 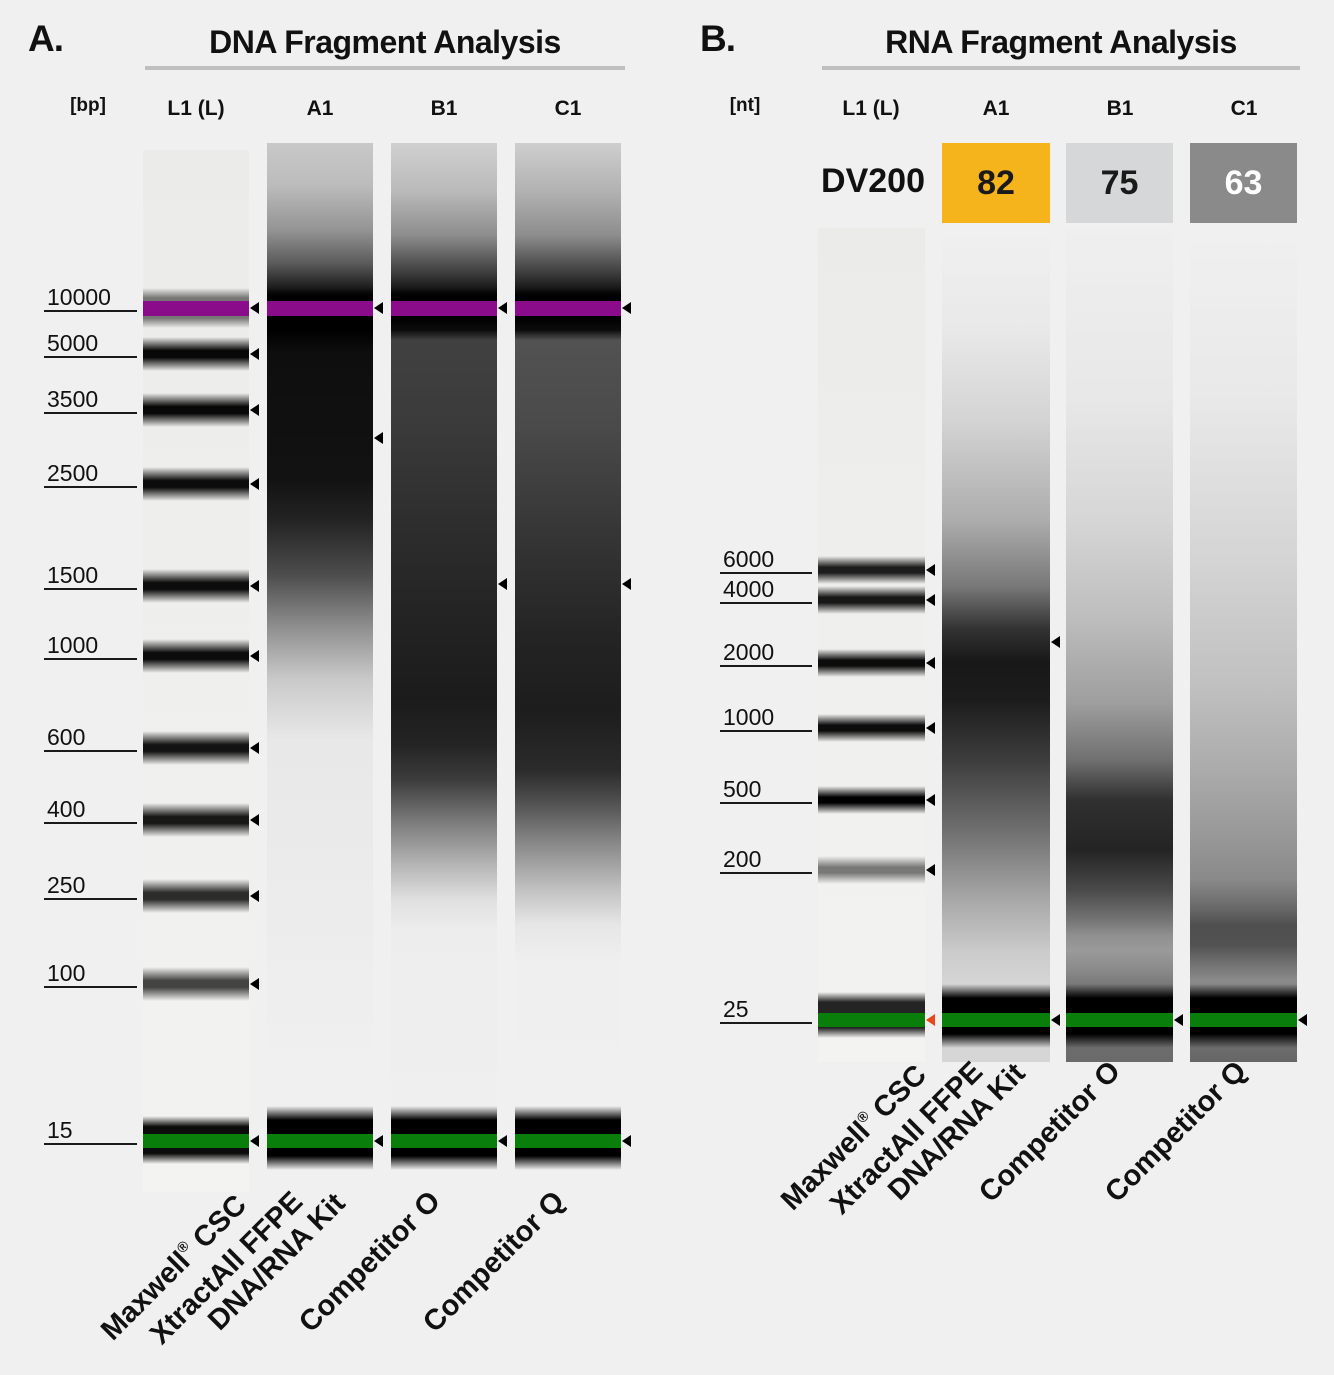 What do you see at coordinates (90, 1130) in the screenshot?
I see `ladder-size-label: 15` at bounding box center [90, 1130].